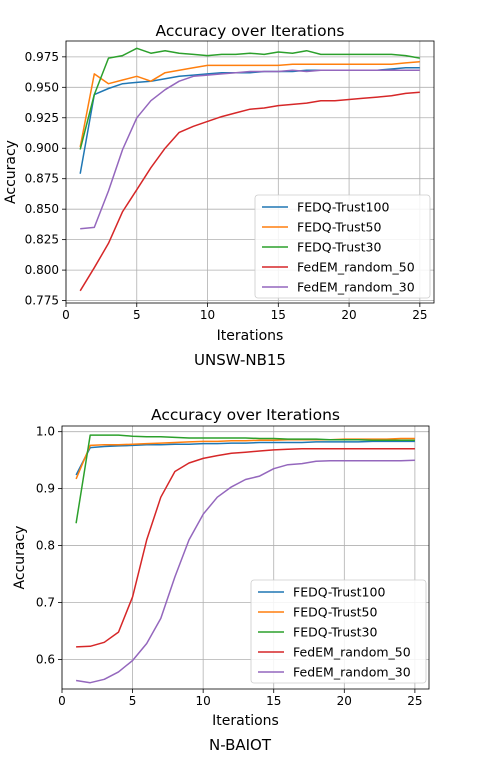  What do you see at coordinates (42, 179) in the screenshot?
I see `y-tick-label: 0.875` at bounding box center [42, 179].